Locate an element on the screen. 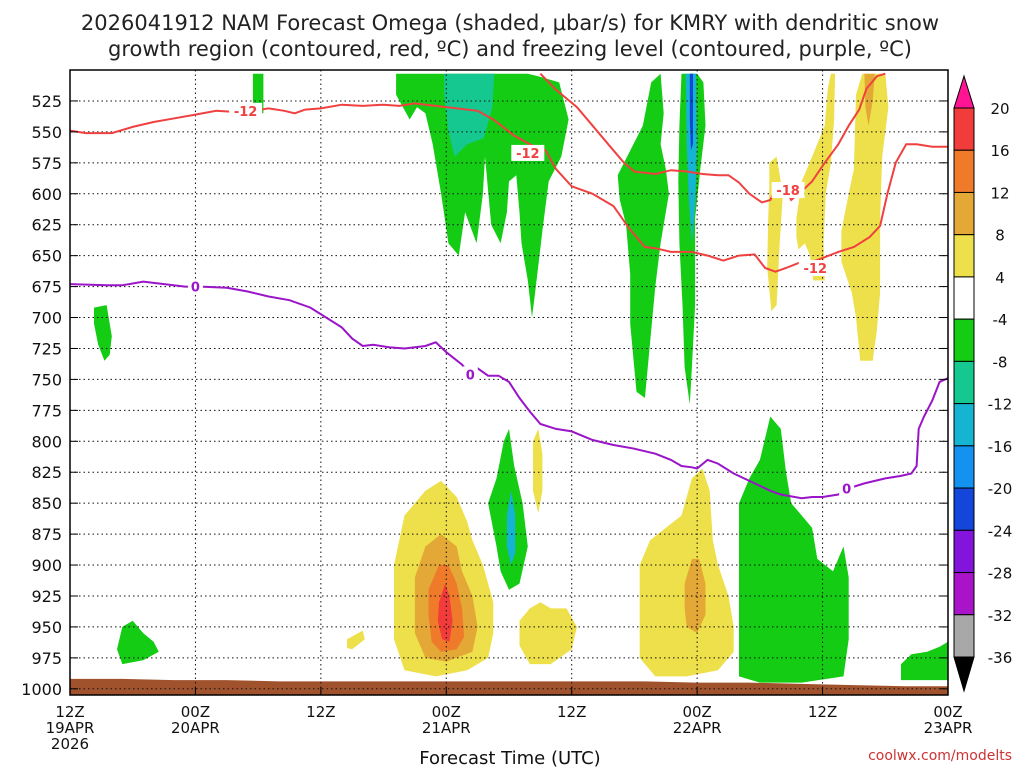 The width and height of the screenshot is (1024, 768). colorbar-level-label: -28 is located at coordinates (1000, 574).